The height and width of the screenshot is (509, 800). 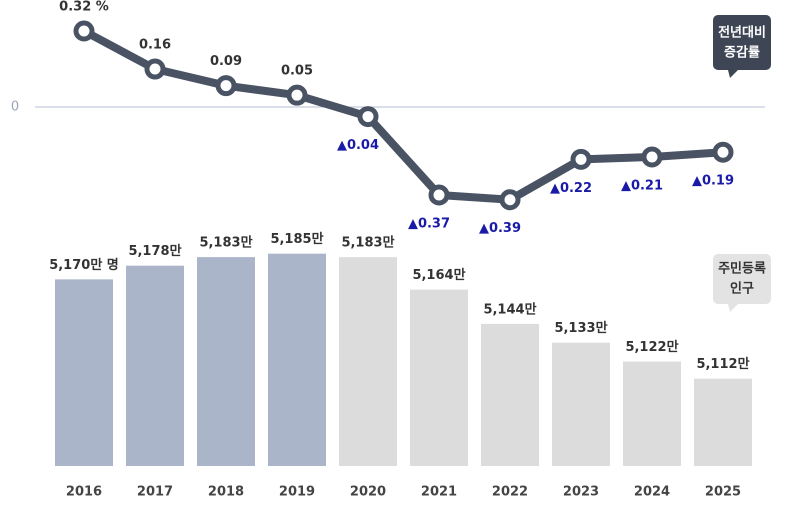 I want to click on value-label: 5,185만, so click(x=296, y=239).